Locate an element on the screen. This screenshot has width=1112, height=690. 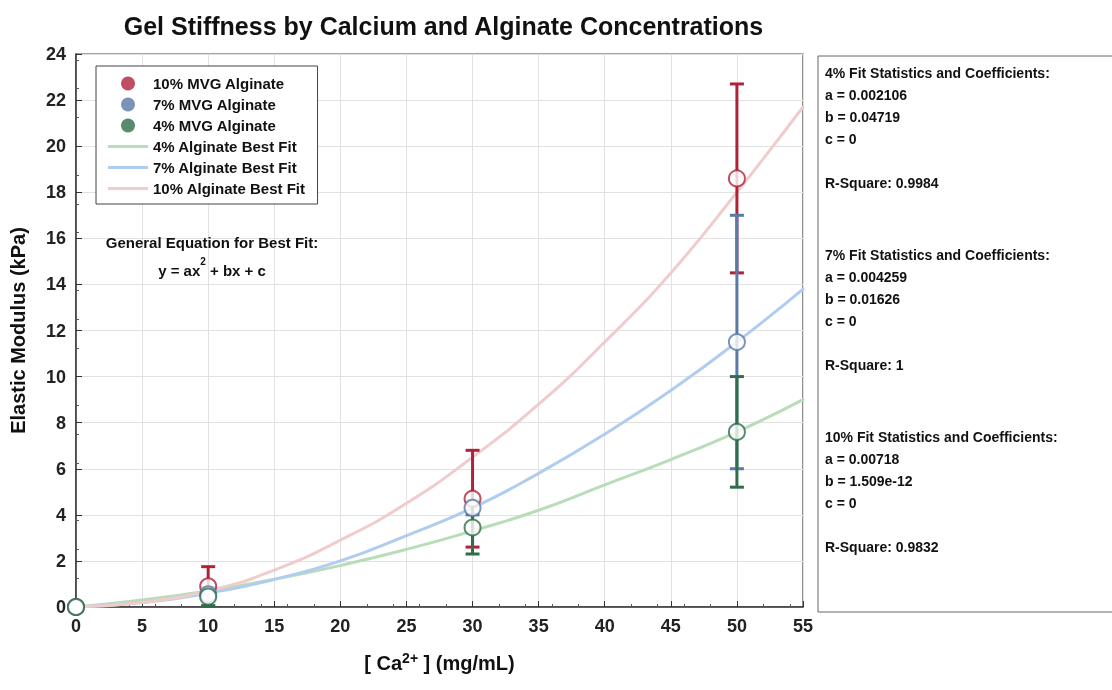
legend-label: 7% Alginate Best Fit is located at coordinates (225, 167).